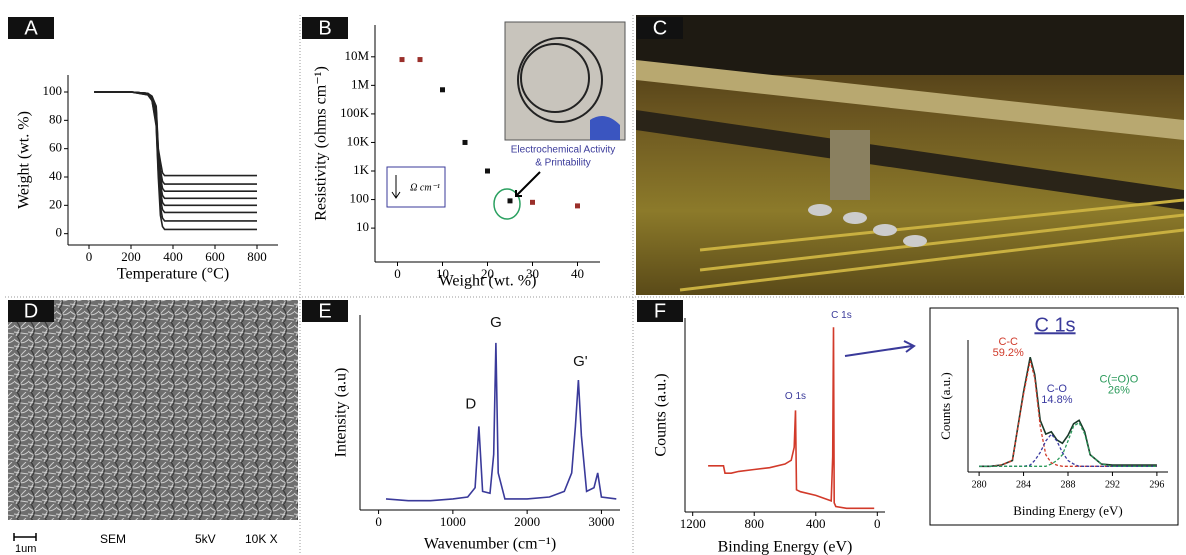 Image resolution: width=1186 pixels, height=555 pixels. I want to click on unit-box, so click(416, 187).